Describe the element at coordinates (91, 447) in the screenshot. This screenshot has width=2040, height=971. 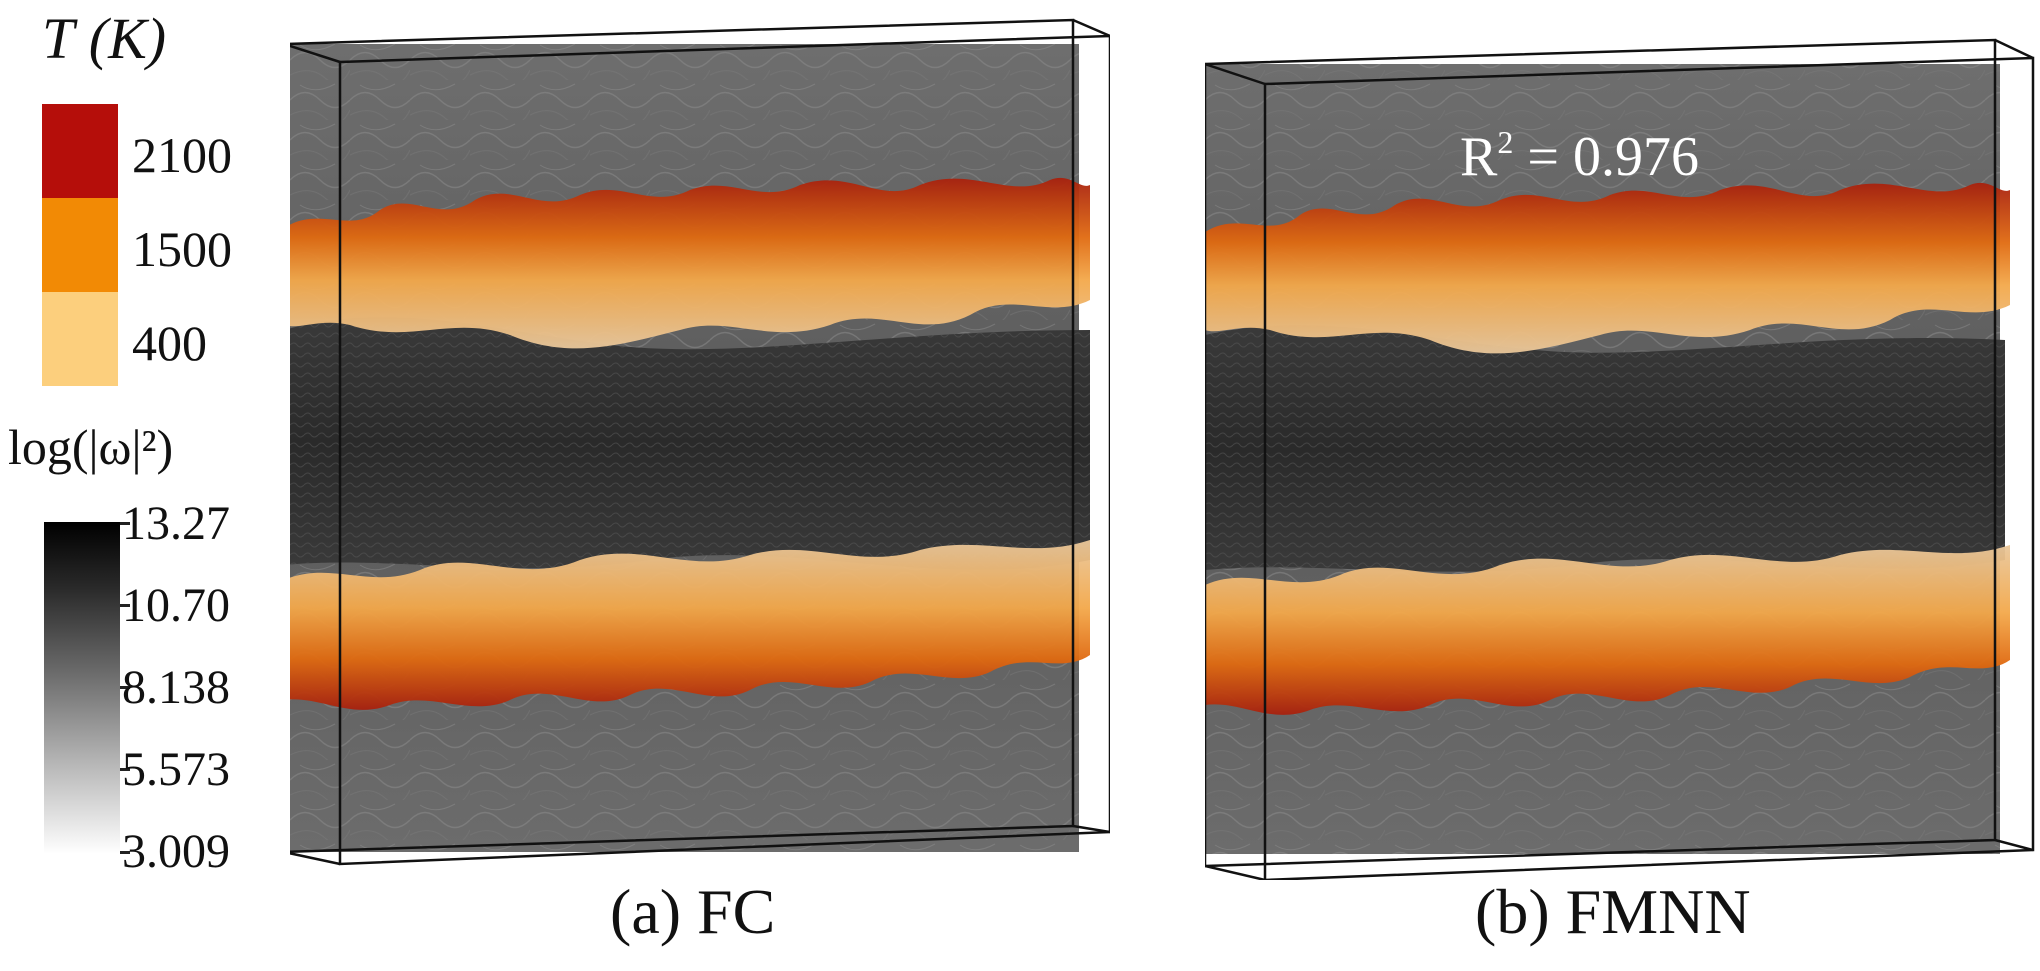
I see `vorticity-legend-title: log(|ω|²)` at that location.